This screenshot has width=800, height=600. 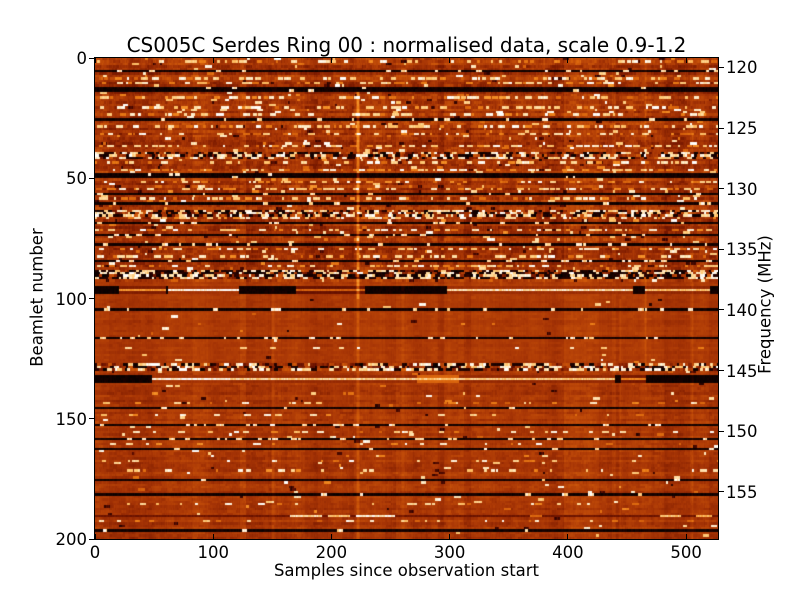 What do you see at coordinates (76, 179) in the screenshot?
I see `y-tick-label-left: 50` at bounding box center [76, 179].